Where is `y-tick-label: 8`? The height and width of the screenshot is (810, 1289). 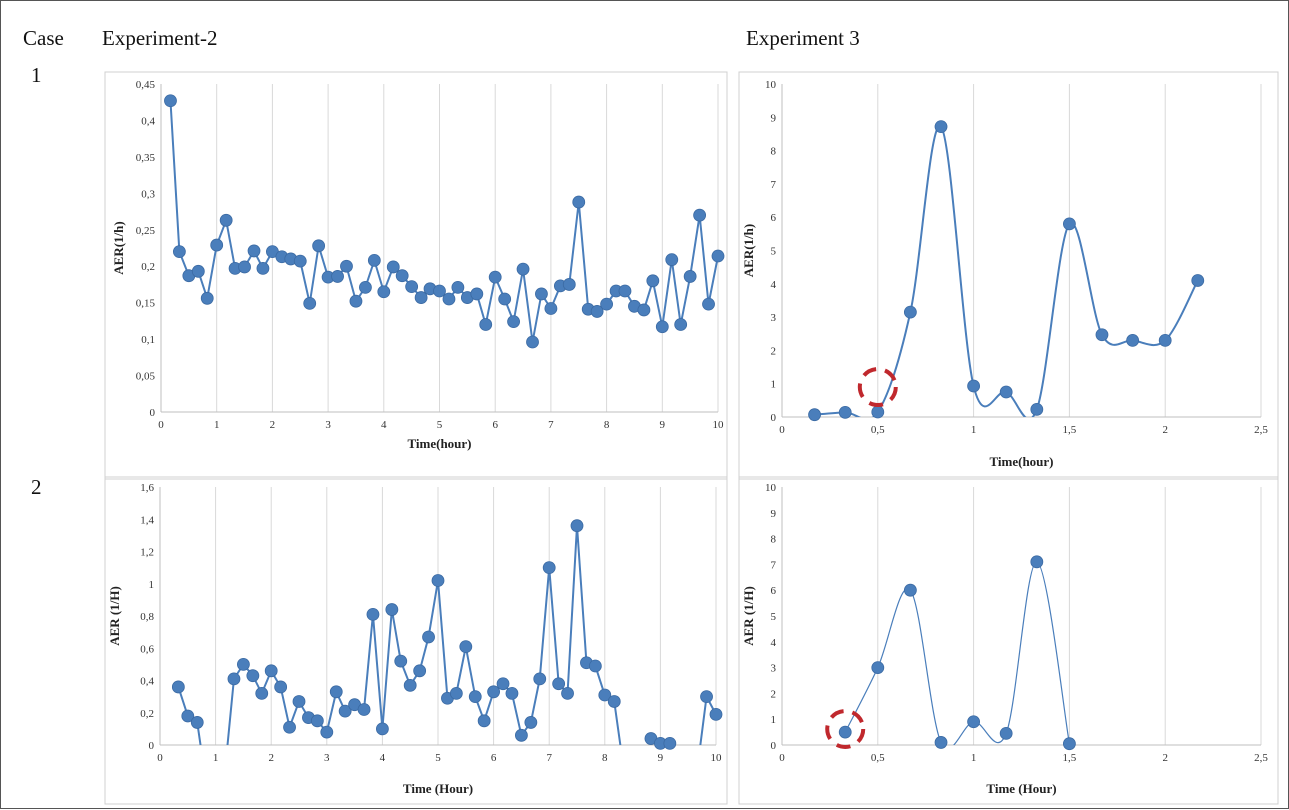 y-tick-label: 8 is located at coordinates (774, 540).